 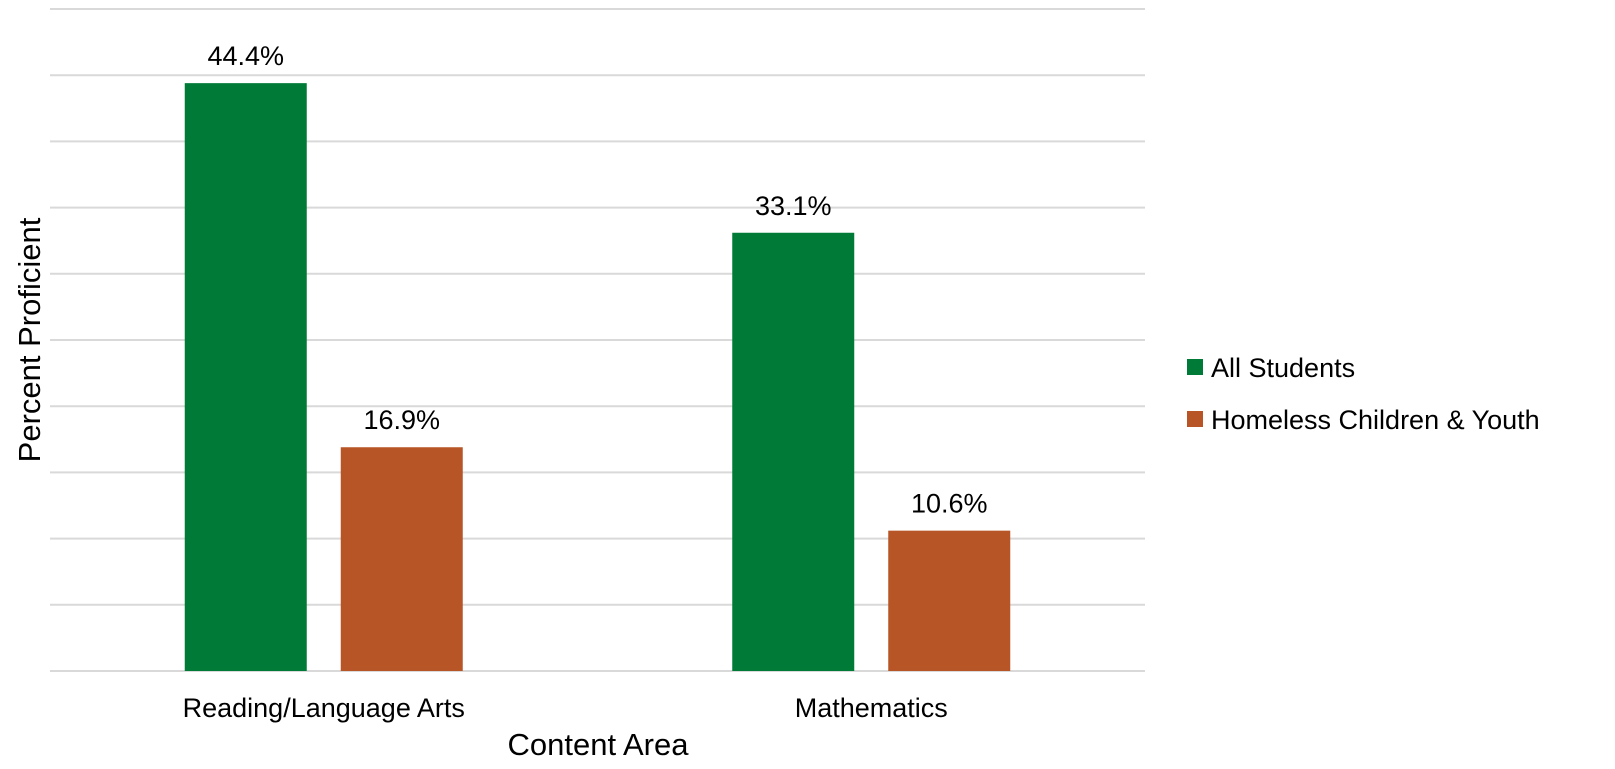 What do you see at coordinates (1375, 420) in the screenshot?
I see `legend-label: Homeless Children & Youth` at bounding box center [1375, 420].